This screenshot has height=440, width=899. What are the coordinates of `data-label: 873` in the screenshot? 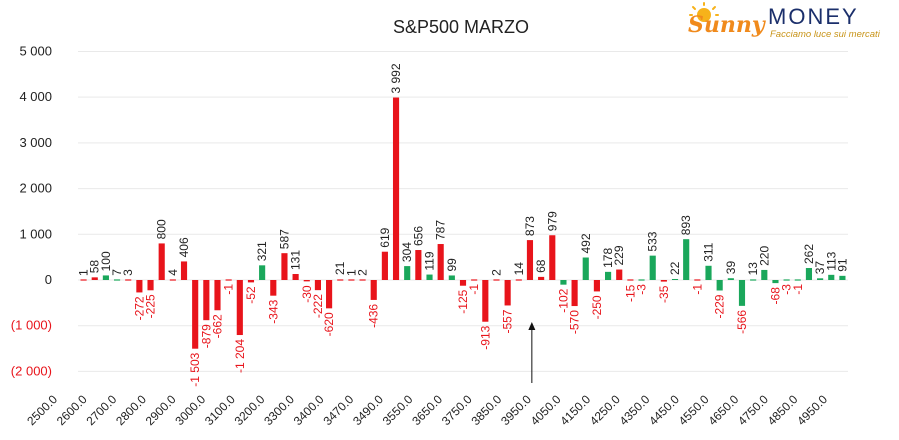 It's located at (530, 226).